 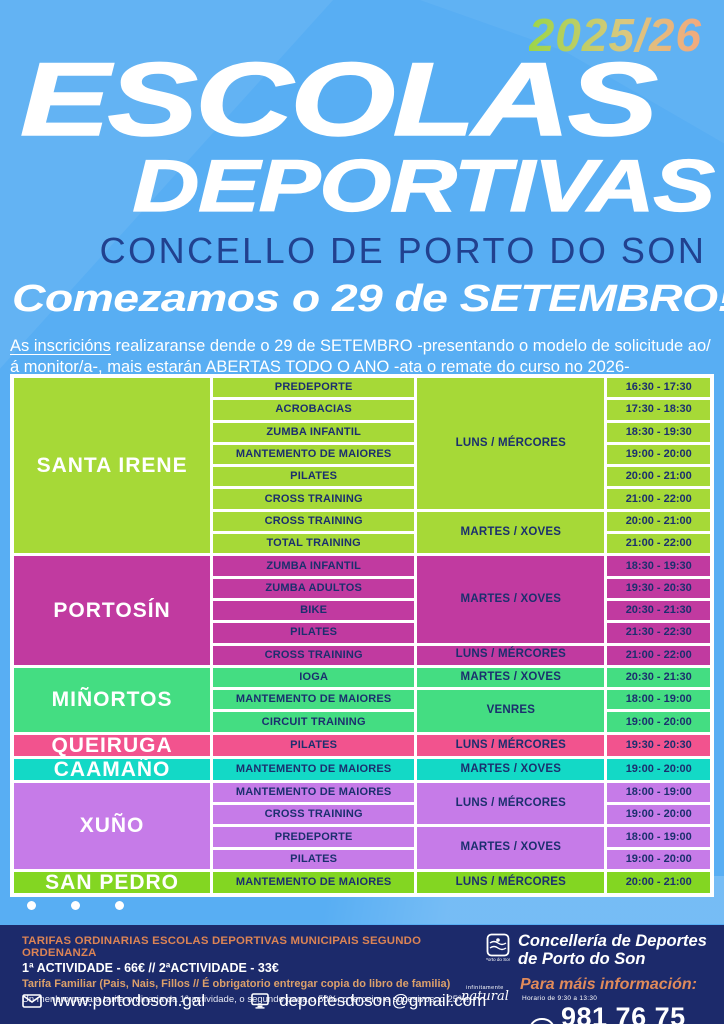 What do you see at coordinates (498, 950) in the screenshot?
I see `crest-icon: Porto do Son` at bounding box center [498, 950].